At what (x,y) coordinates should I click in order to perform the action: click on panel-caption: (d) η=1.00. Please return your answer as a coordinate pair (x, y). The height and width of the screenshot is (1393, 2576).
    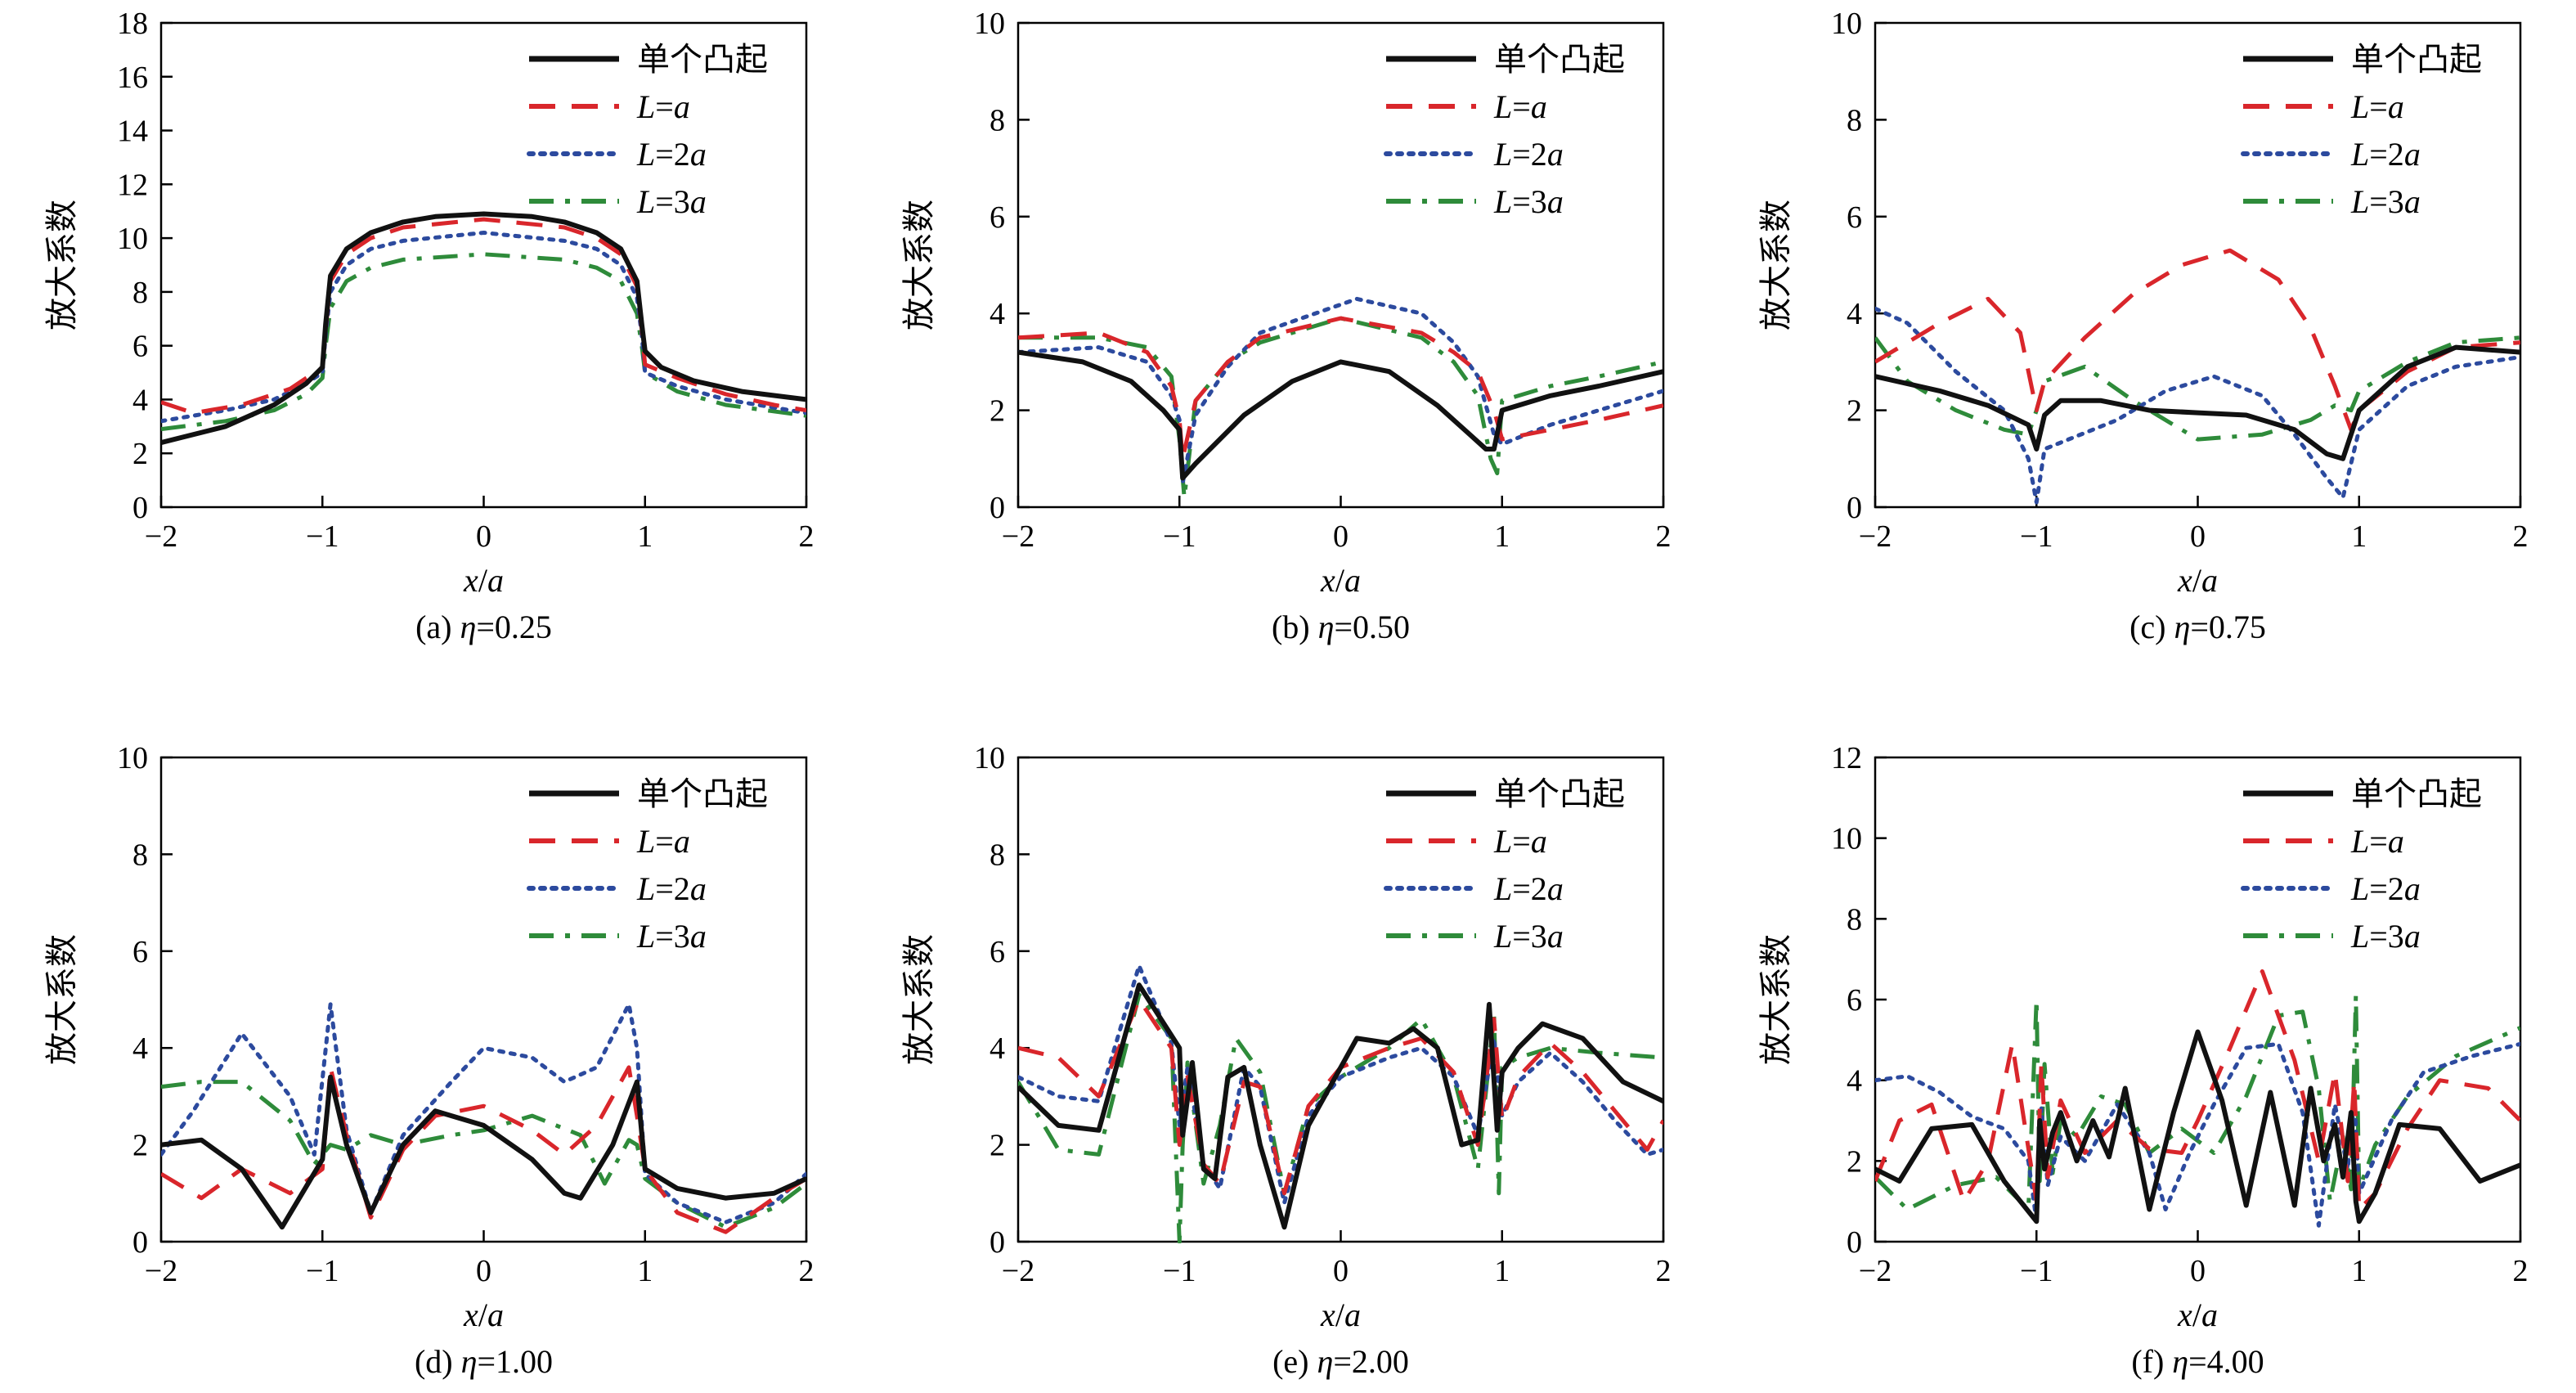
    Looking at the image, I should click on (484, 1361).